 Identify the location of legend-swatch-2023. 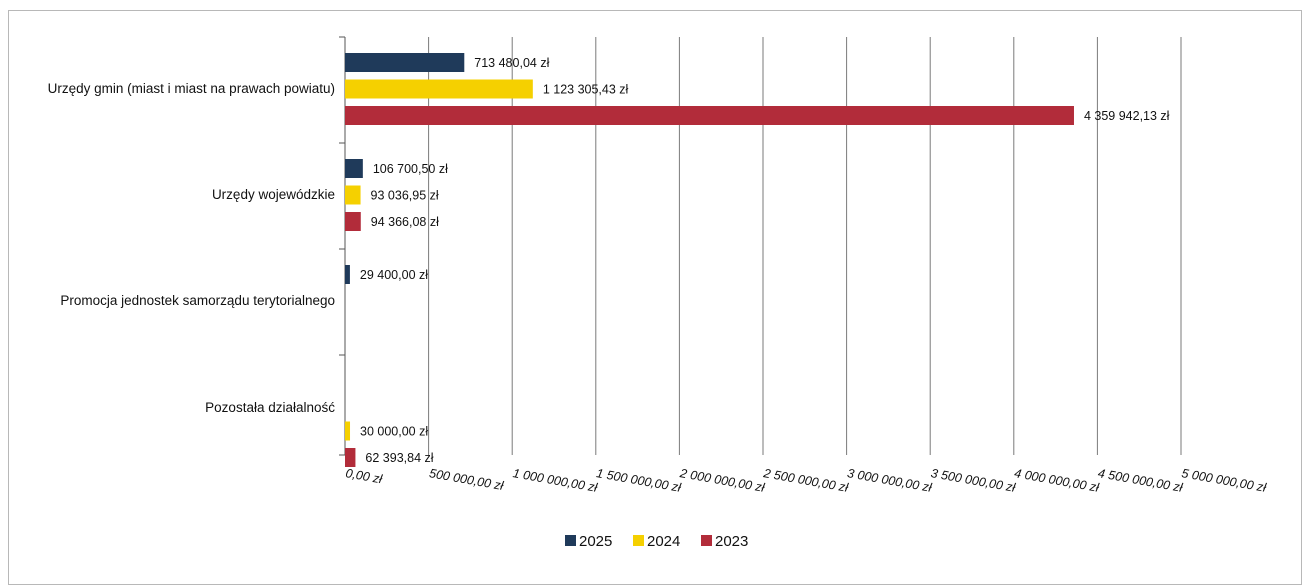
(706, 540).